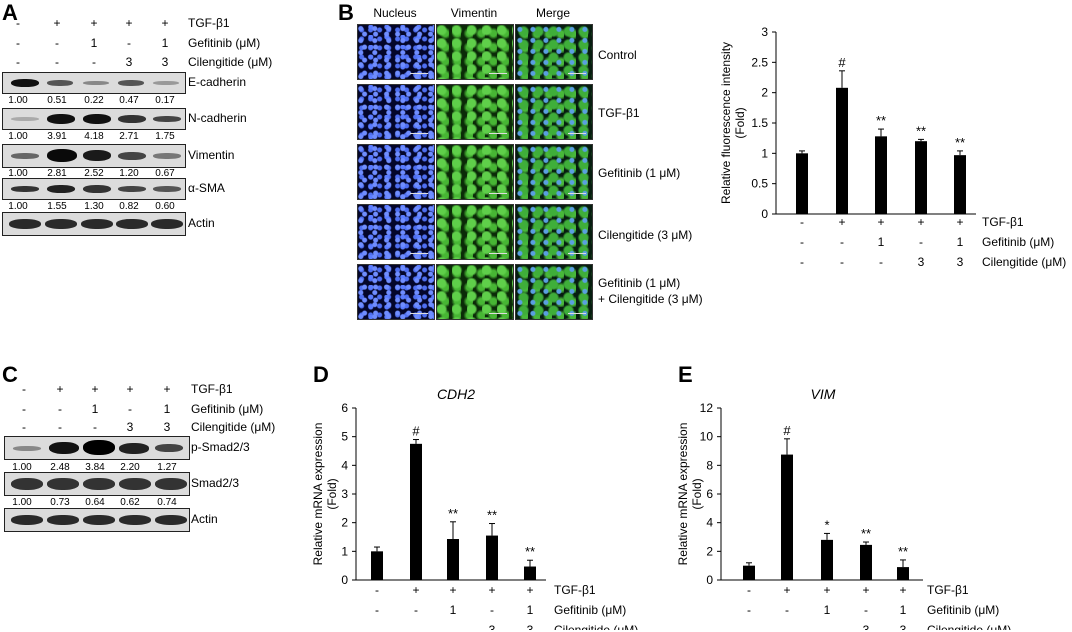 The image size is (1072, 632). What do you see at coordinates (474, 13) in the screenshot?
I see `column-header-vimentin: Vimentin` at bounding box center [474, 13].